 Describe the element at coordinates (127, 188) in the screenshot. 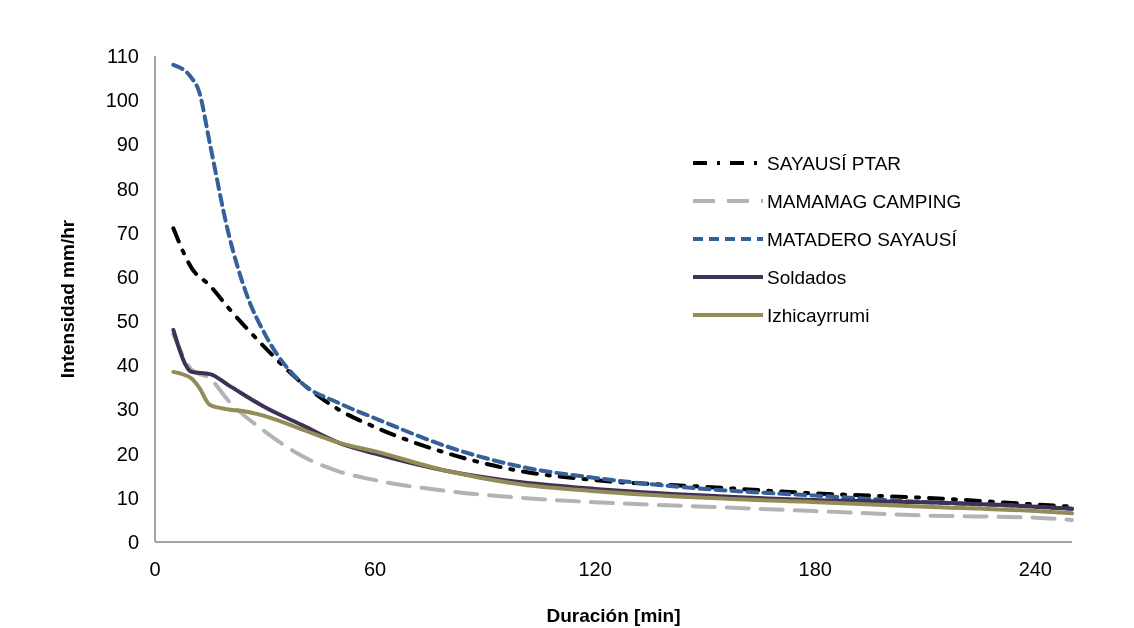

I see `y-tick-label: 80` at that location.